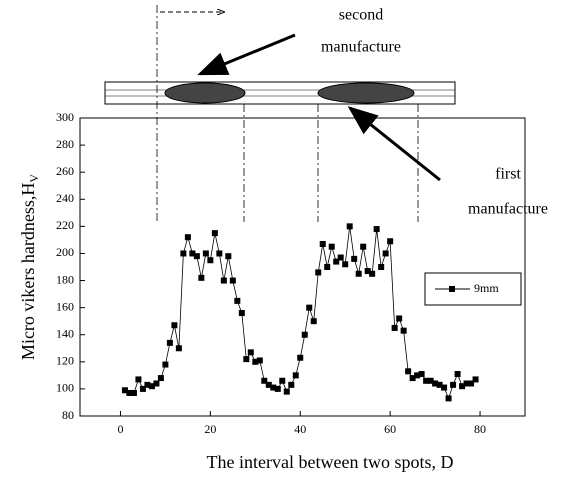 The width and height of the screenshot is (580, 481). What do you see at coordinates (65, 117) in the screenshot?
I see `y-tick-label: 300` at bounding box center [65, 117].